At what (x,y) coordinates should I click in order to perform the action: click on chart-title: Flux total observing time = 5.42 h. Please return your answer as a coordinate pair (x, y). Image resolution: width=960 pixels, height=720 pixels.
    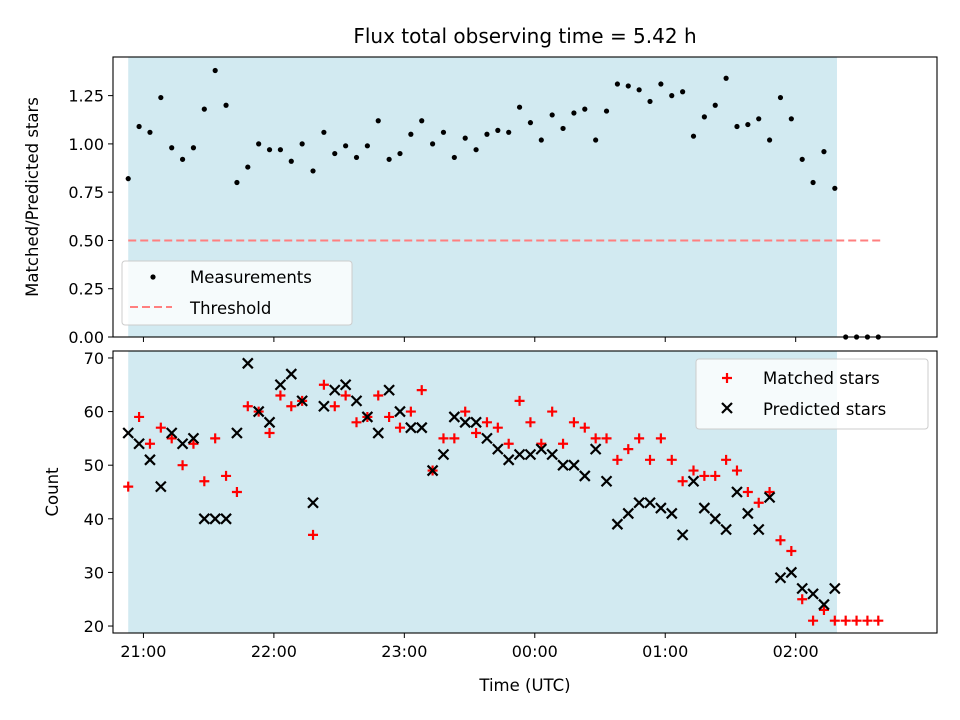
    Looking at the image, I should click on (524, 36).